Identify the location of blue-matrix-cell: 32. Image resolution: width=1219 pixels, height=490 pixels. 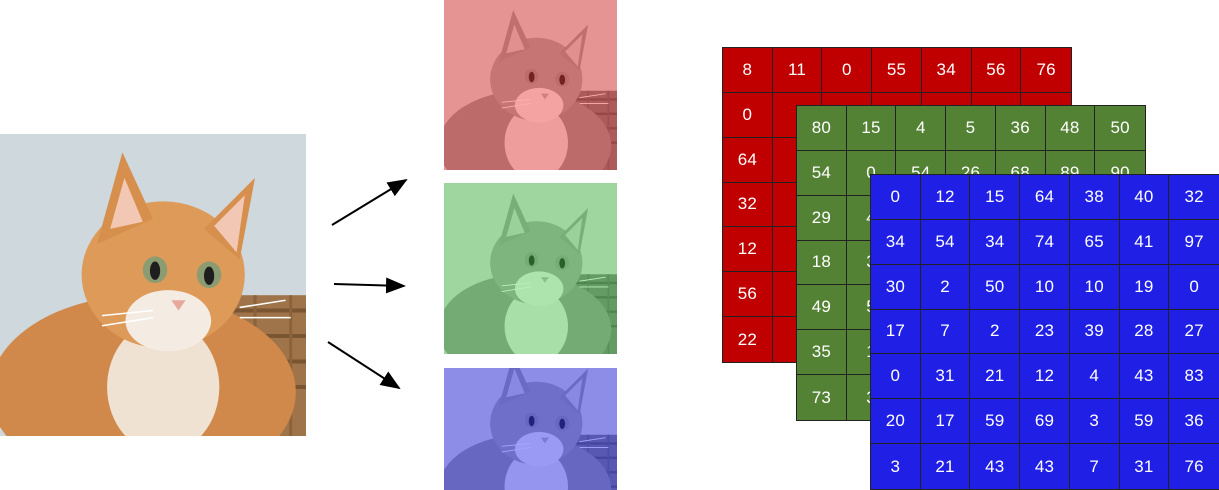
(1194, 197).